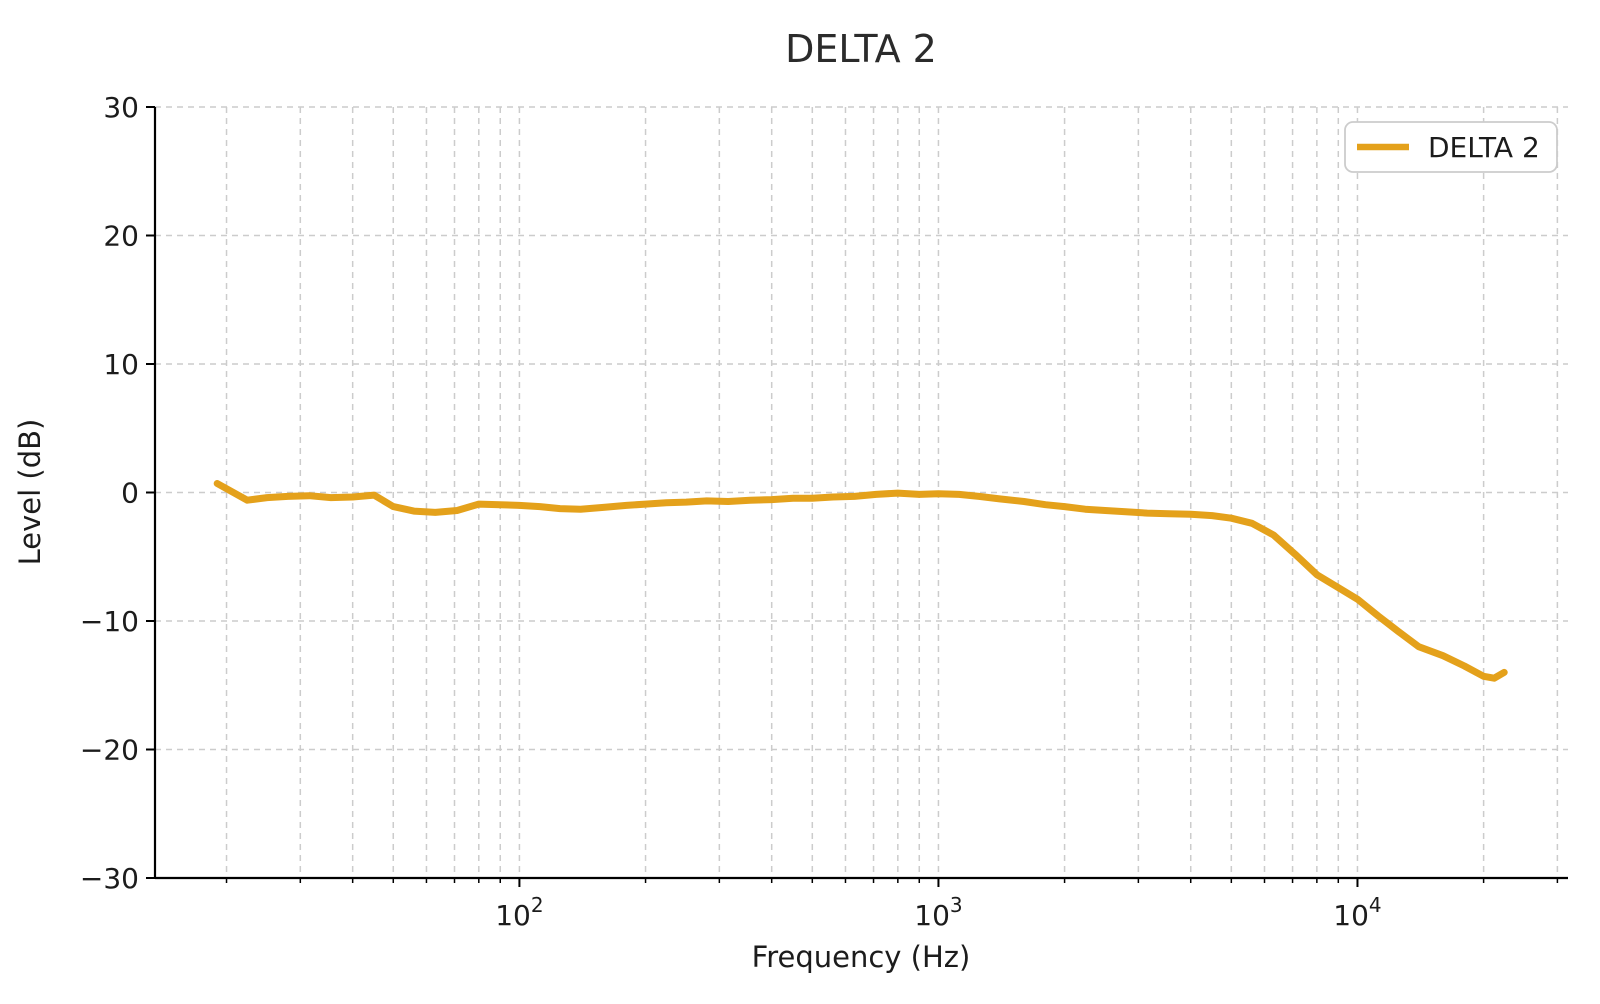  Describe the element at coordinates (109, 878) in the screenshot. I see `y-tick-label: −30` at that location.